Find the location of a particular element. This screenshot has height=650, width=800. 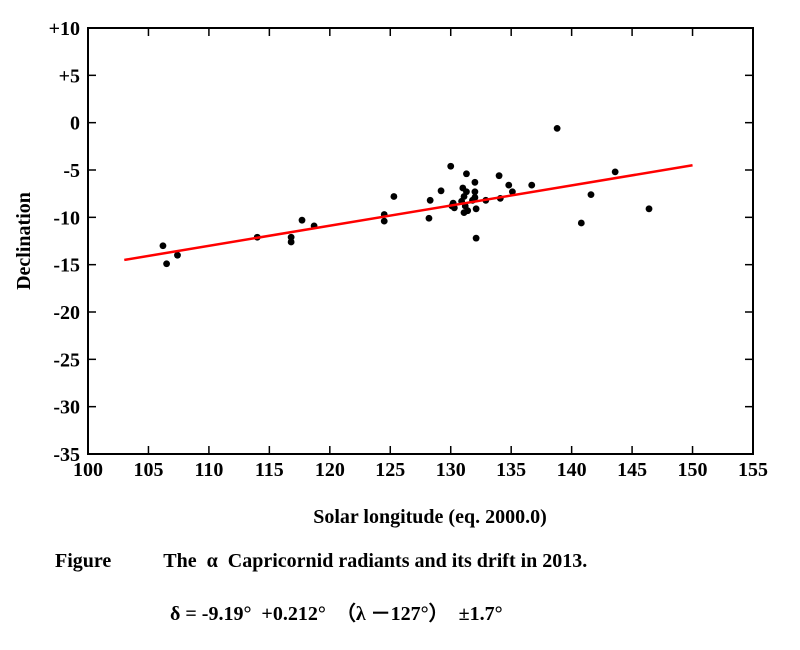

x-tick-label: 135 is located at coordinates (511, 470).